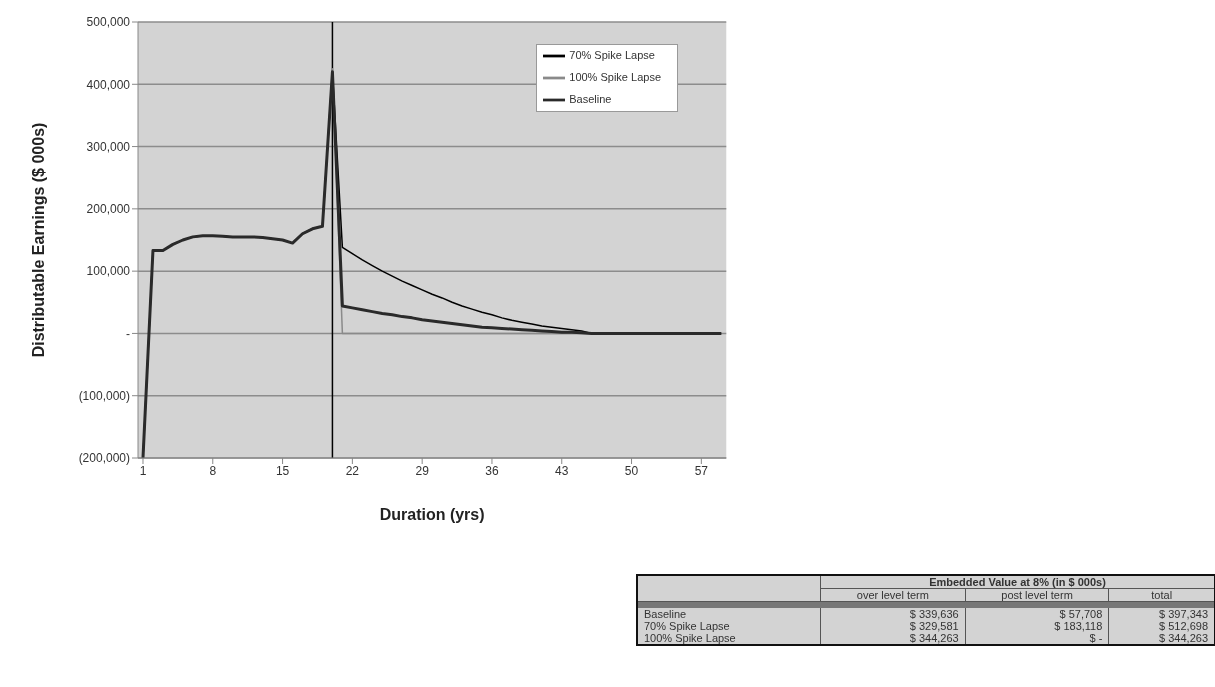  What do you see at coordinates (1161, 614) in the screenshot?
I see `text: $ 397,343` at bounding box center [1161, 614].